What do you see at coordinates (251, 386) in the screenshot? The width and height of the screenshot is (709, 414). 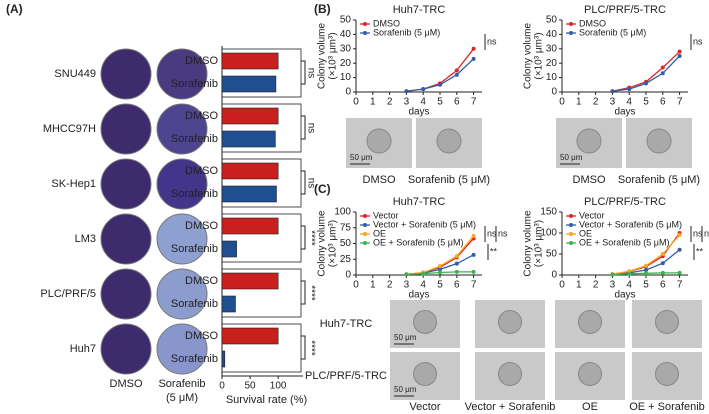 I see `x-tick-label: 50` at bounding box center [251, 386].